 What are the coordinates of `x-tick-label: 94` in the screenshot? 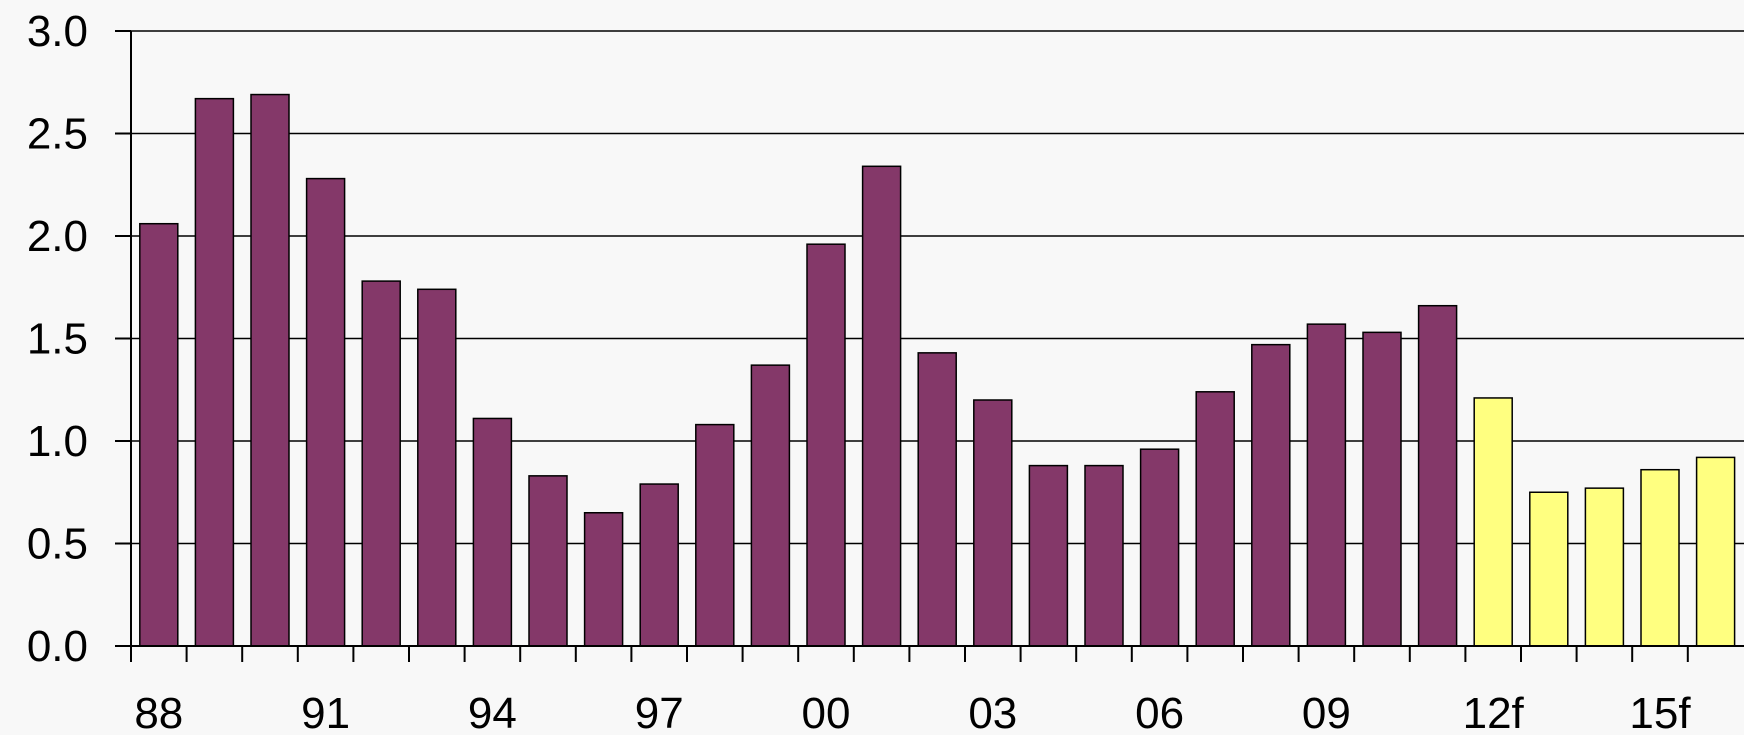 It's located at (492, 712).